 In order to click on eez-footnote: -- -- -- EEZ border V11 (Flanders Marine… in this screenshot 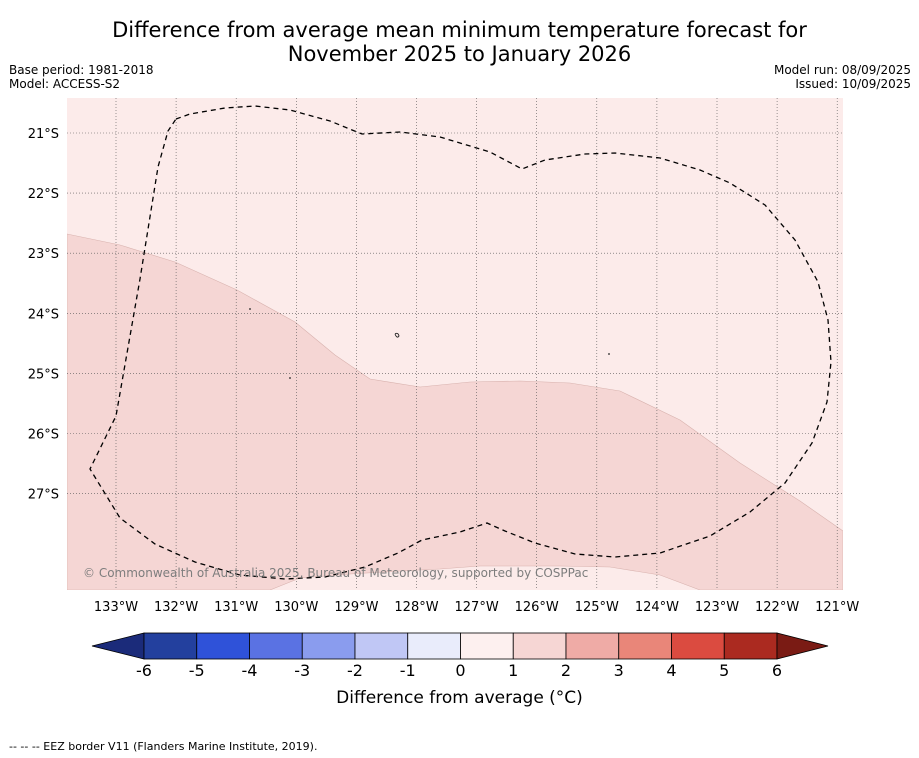, I will do `click(163, 746)`.